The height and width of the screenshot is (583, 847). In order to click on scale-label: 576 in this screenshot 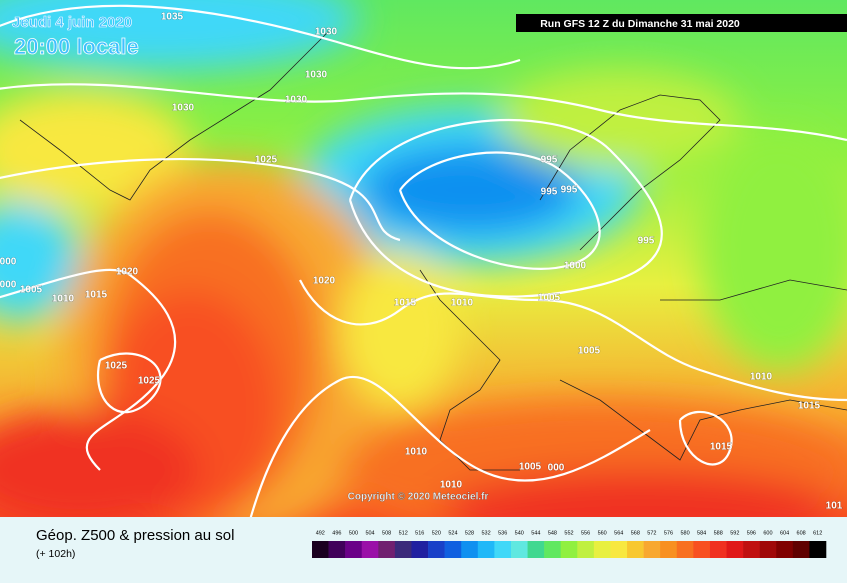, I will do `click(668, 533)`.